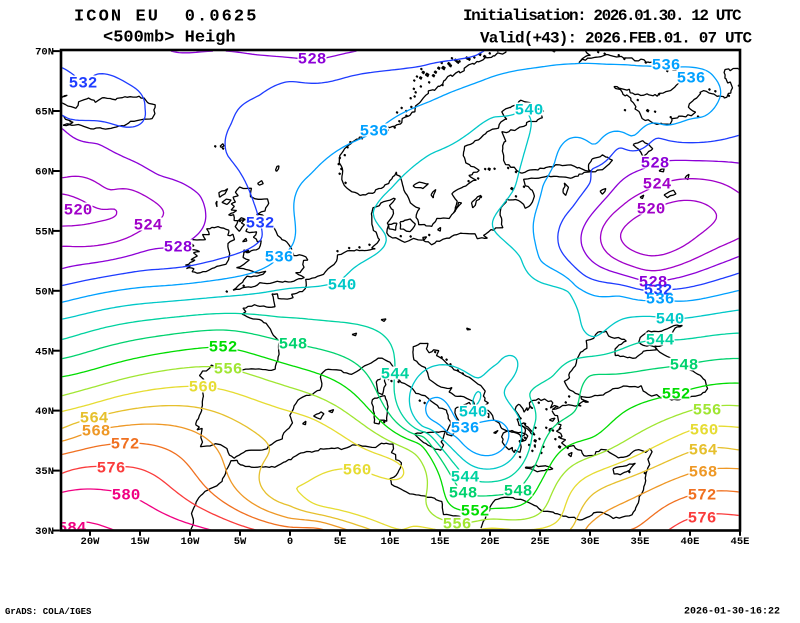 This screenshot has height=623, width=800. I want to click on svg-text: ICON EU 0.0625, so click(166, 17).